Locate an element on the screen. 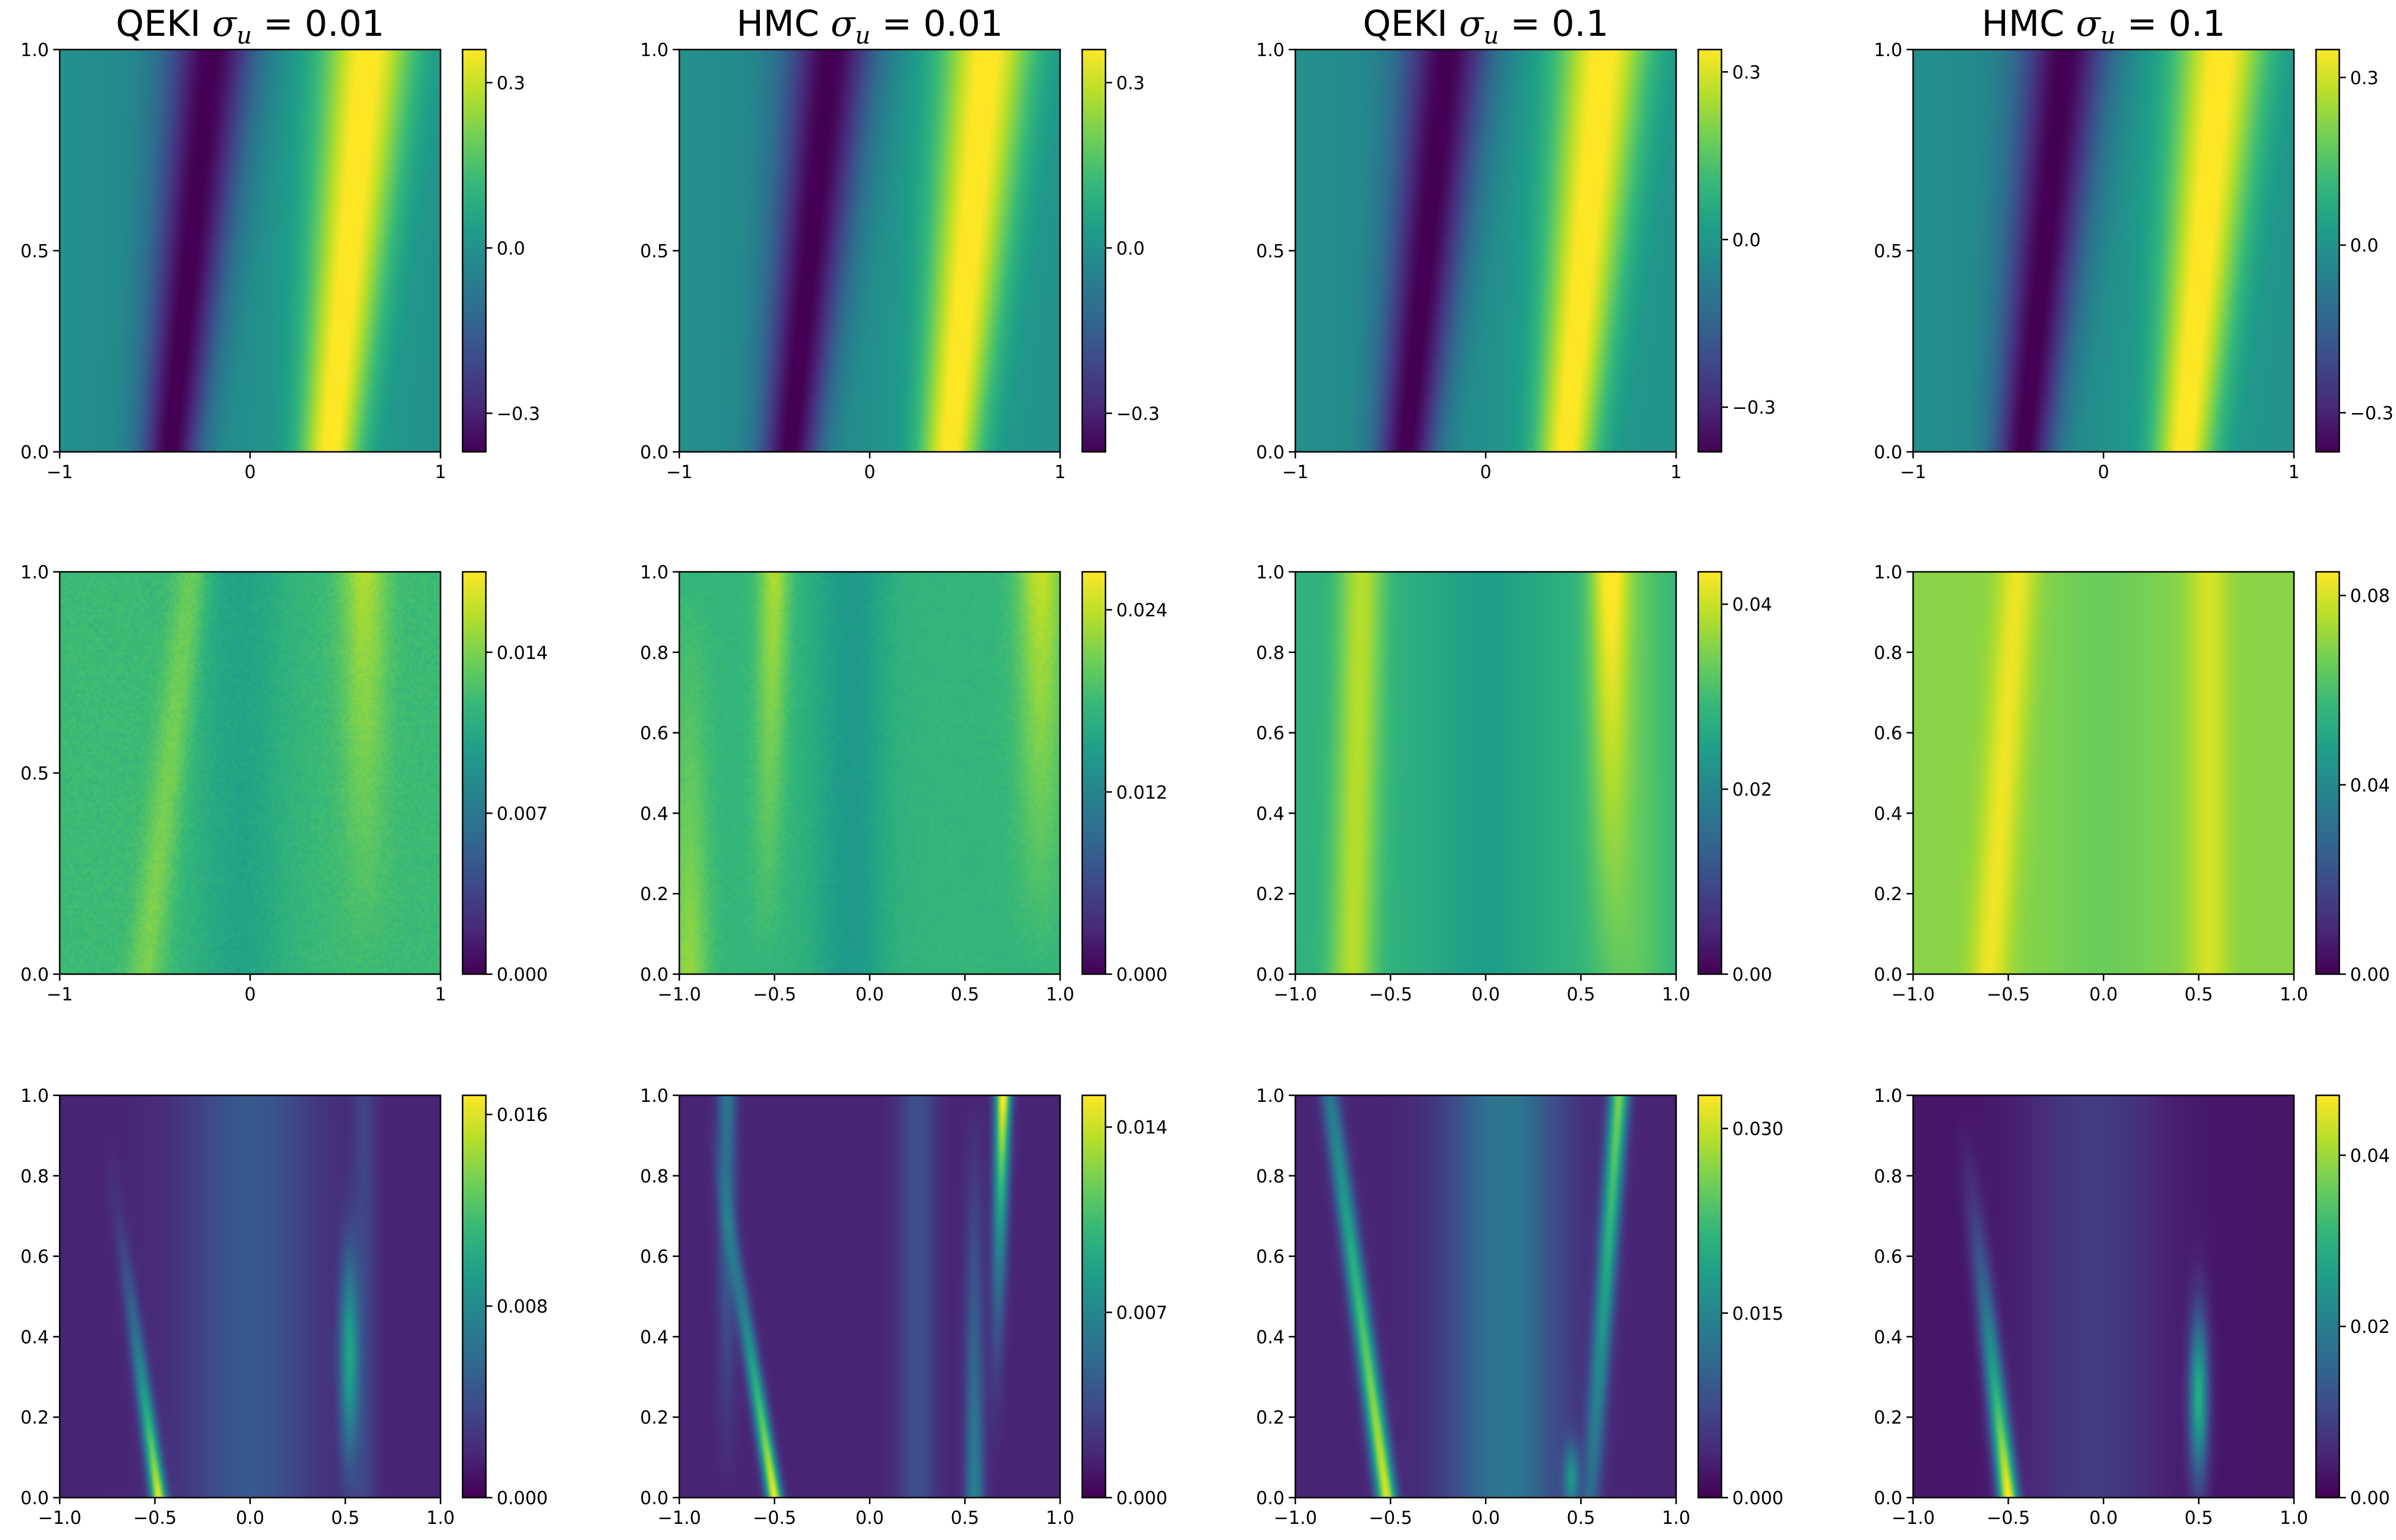 This screenshot has width=2396, height=1540. x-tick-label: 0 is located at coordinates (869, 472).